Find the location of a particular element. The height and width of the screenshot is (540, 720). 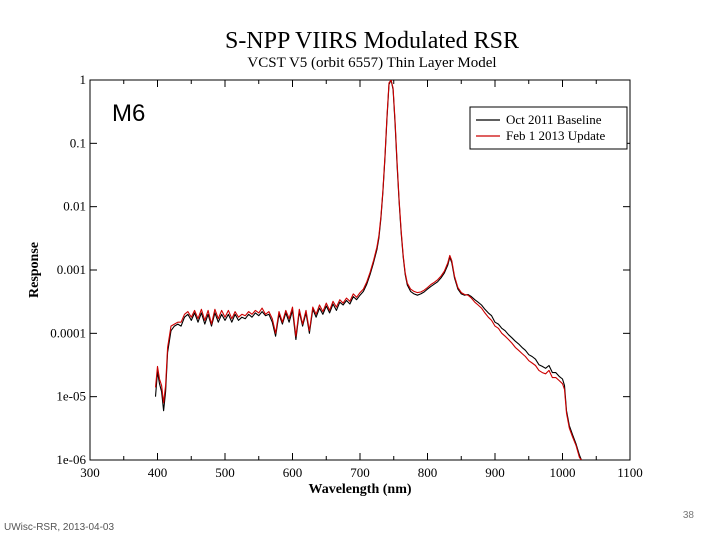

x-axis-label: Wavelength (nm) is located at coordinates (359, 489).